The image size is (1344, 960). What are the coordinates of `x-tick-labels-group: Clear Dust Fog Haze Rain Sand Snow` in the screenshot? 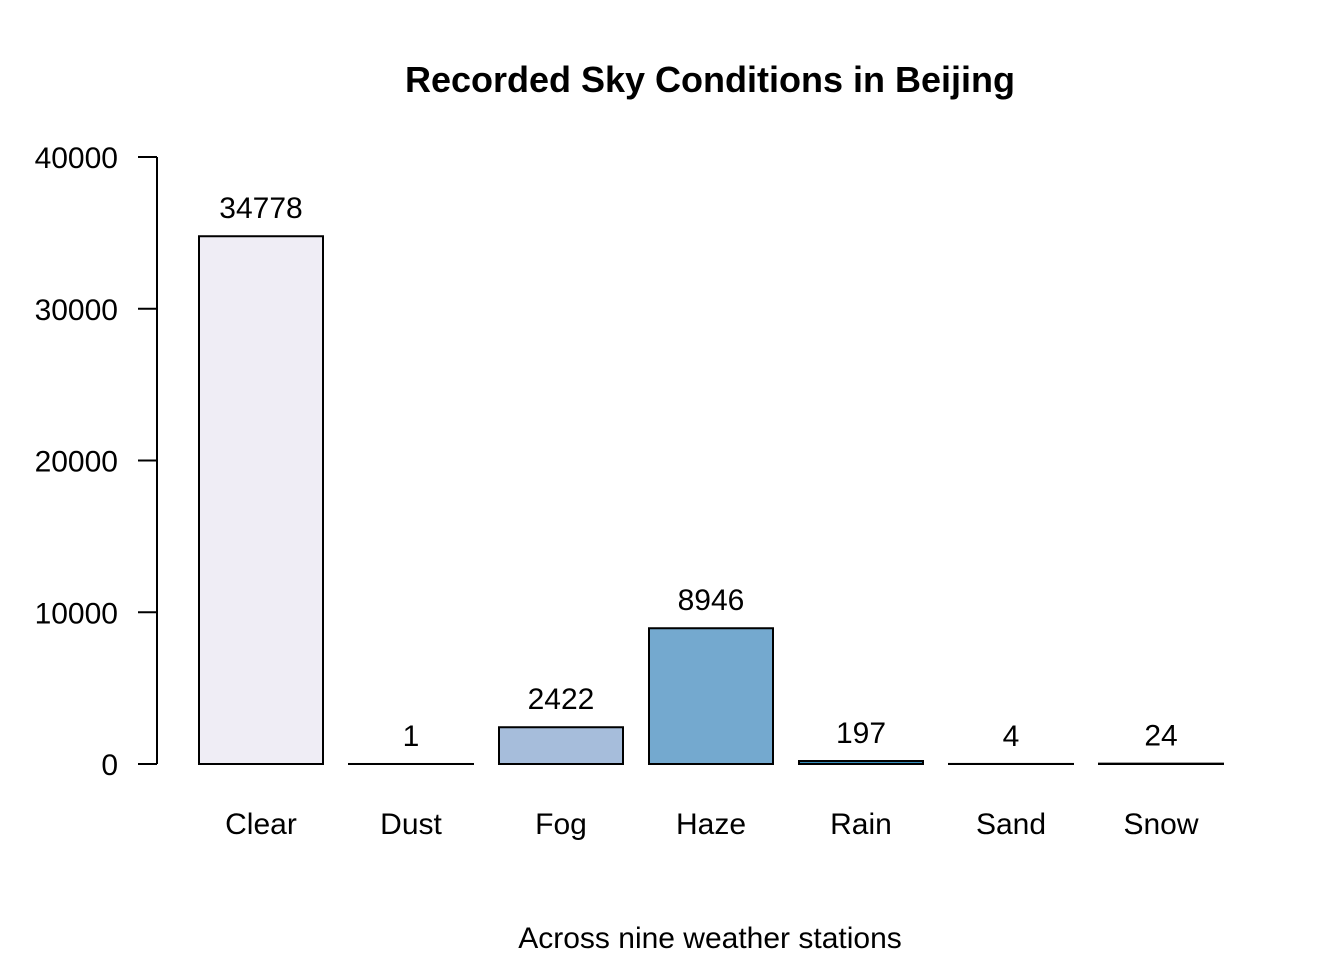 It's located at (712, 824).